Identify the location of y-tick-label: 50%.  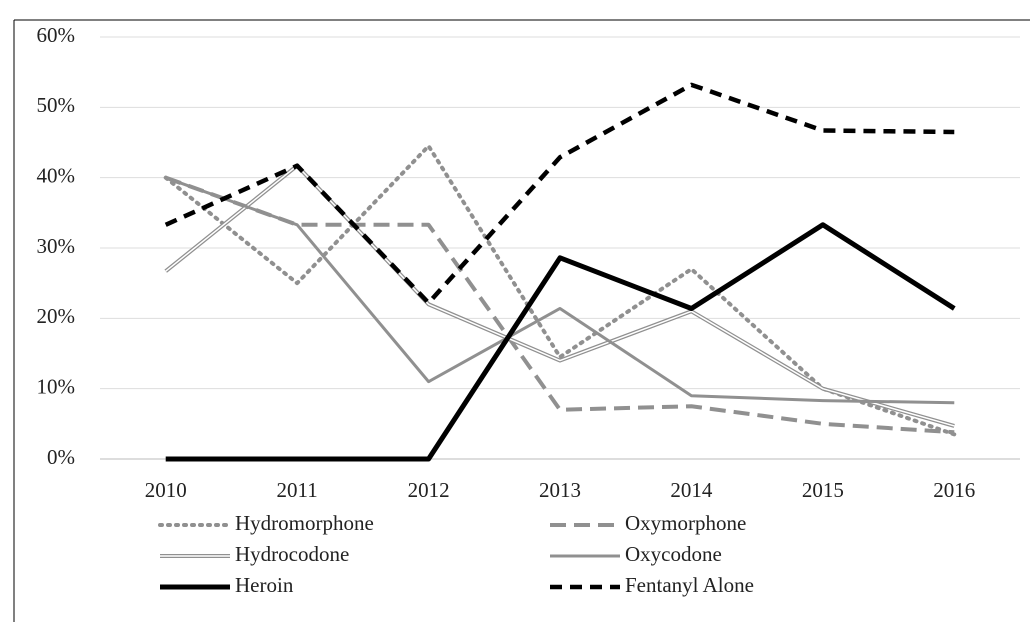
(56, 105).